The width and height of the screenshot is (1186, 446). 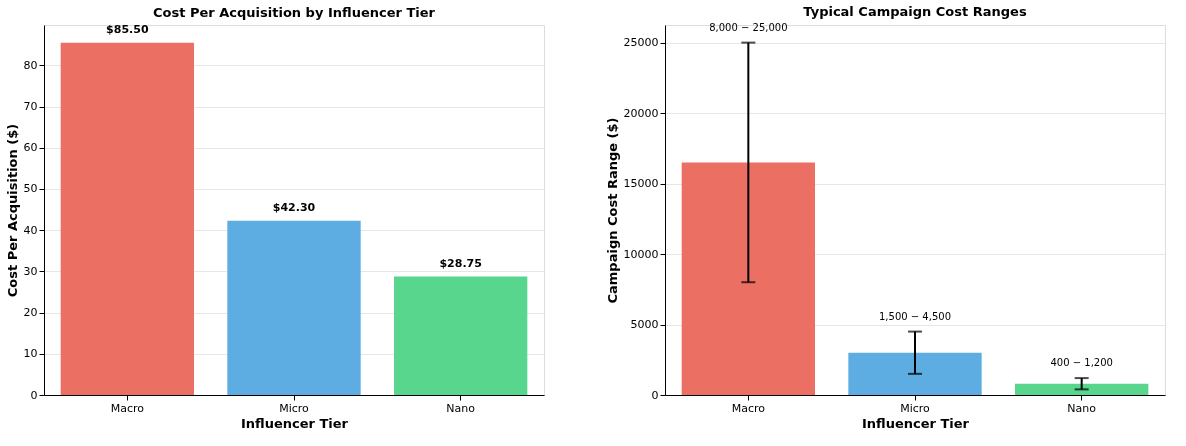 I want to click on y-tick-label: 60, so click(x=30, y=148).